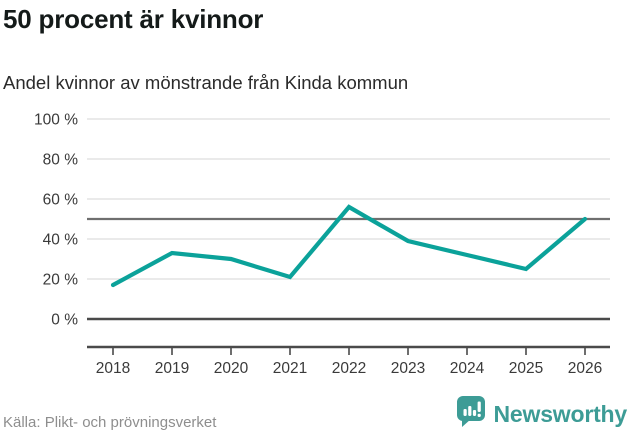 The image size is (631, 439). I want to click on logo-exclamation-dot, so click(479, 415).